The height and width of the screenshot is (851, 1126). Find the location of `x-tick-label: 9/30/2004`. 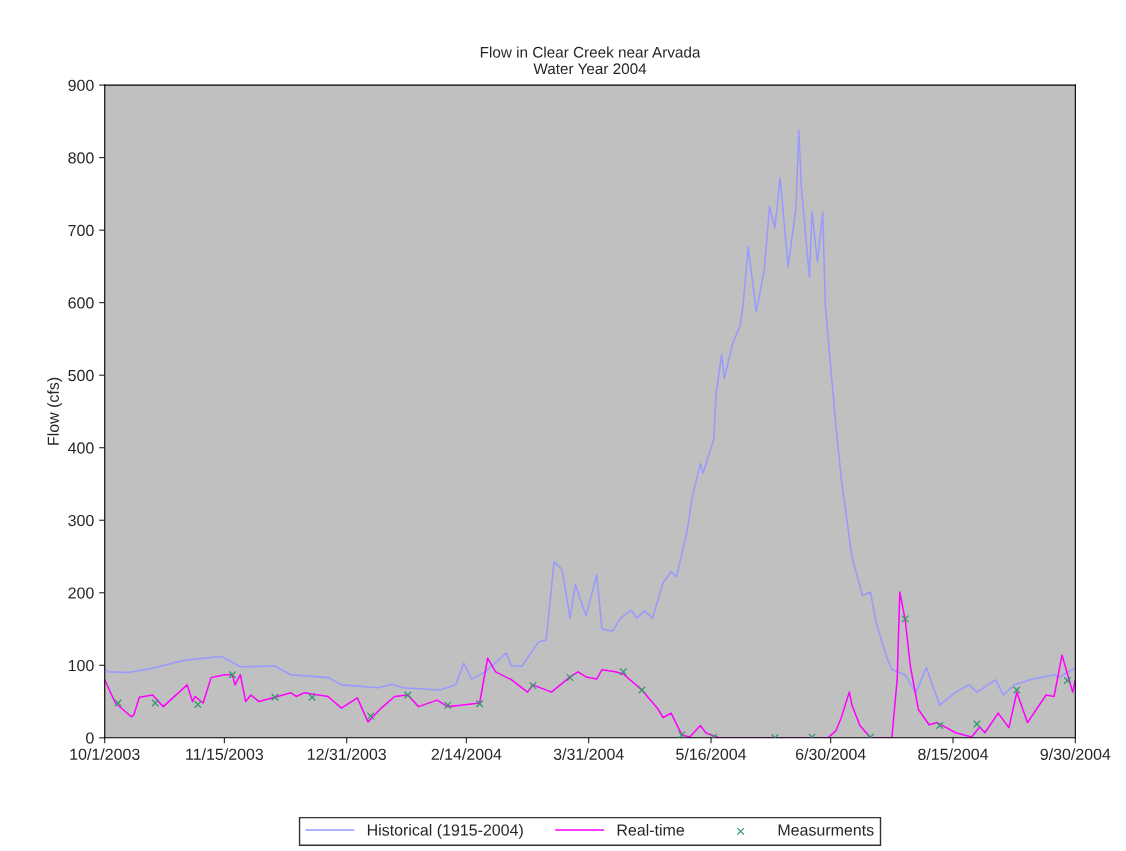

x-tick-label: 9/30/2004 is located at coordinates (1075, 754).